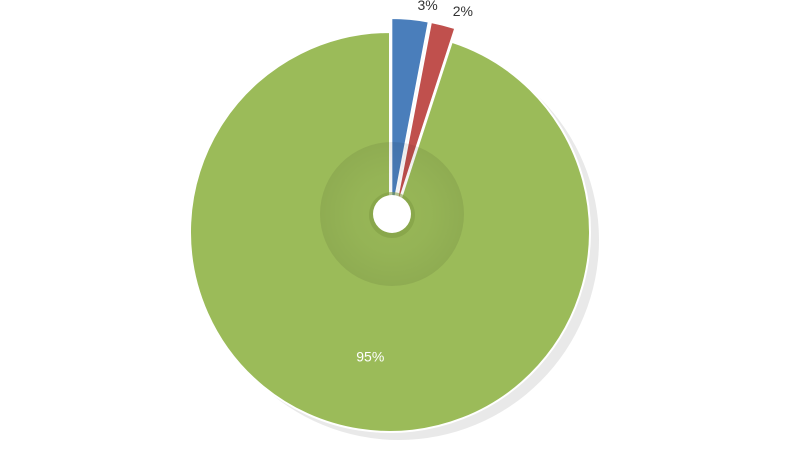 This screenshot has width=805, height=450. I want to click on pie-labels: 3% 2% 95%, so click(414, 182).